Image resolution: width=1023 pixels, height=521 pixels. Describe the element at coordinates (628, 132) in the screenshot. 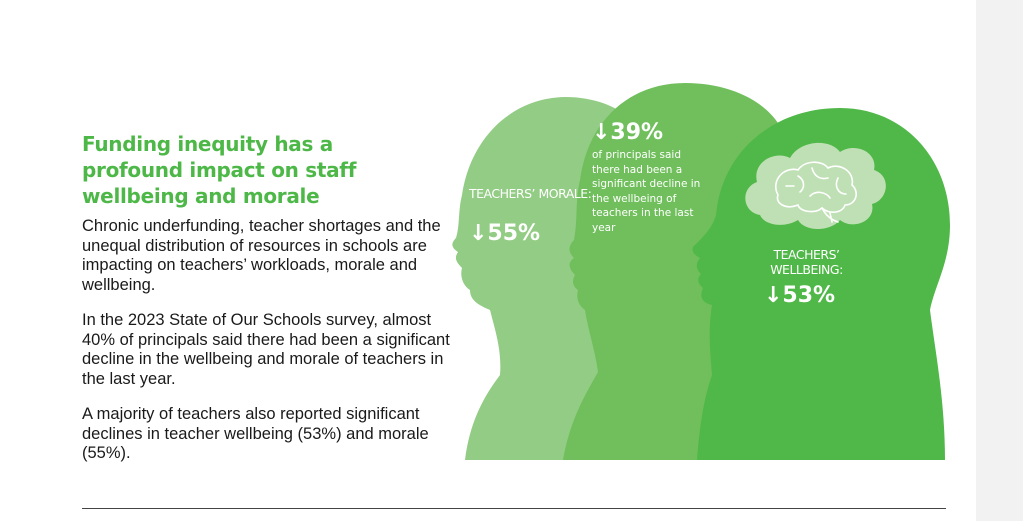

I see `principals-value: ↓39%` at that location.